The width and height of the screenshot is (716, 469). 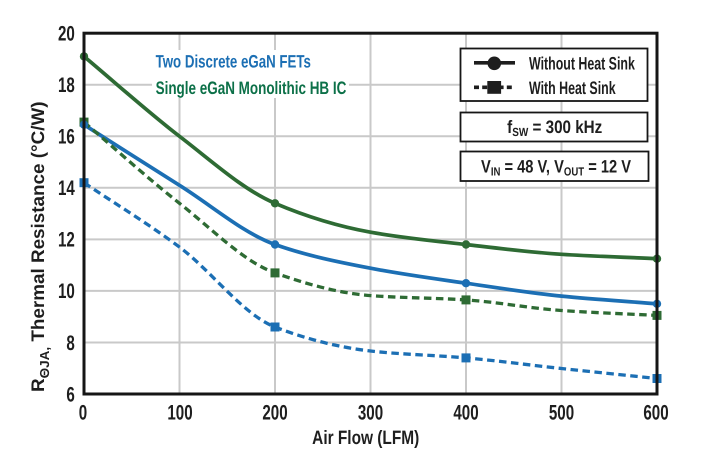 I want to click on svg-text: 16, so click(x=66, y=137).